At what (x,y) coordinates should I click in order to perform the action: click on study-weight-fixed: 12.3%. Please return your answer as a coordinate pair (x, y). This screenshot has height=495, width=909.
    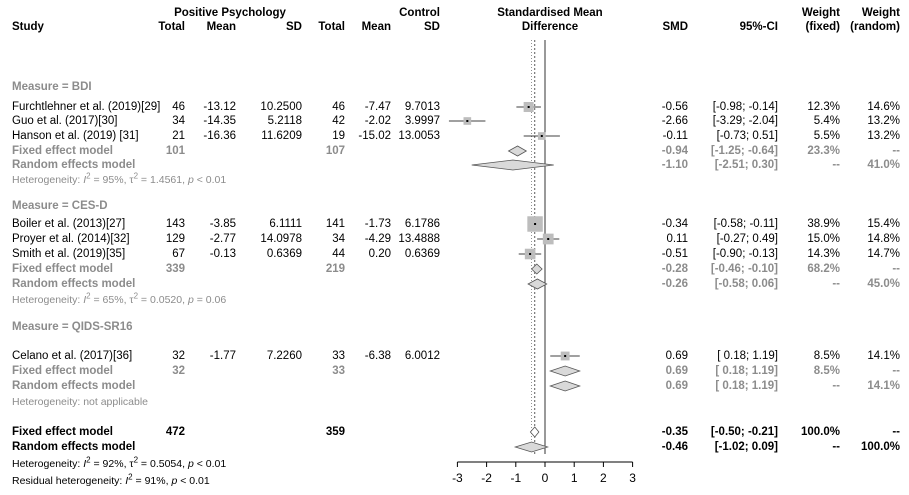
    Looking at the image, I should click on (823, 107).